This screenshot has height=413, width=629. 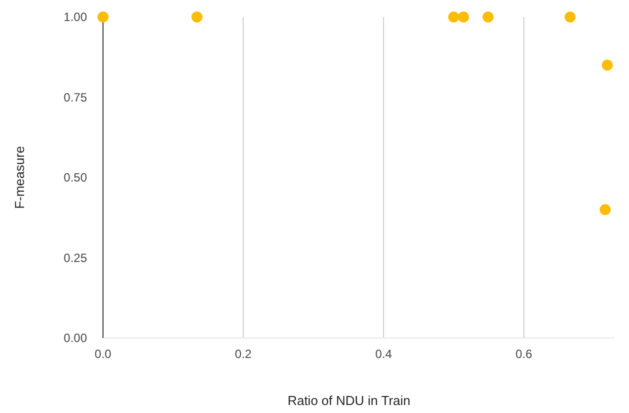 What do you see at coordinates (19, 177) in the screenshot?
I see `y-axis-title: F-measure` at bounding box center [19, 177].